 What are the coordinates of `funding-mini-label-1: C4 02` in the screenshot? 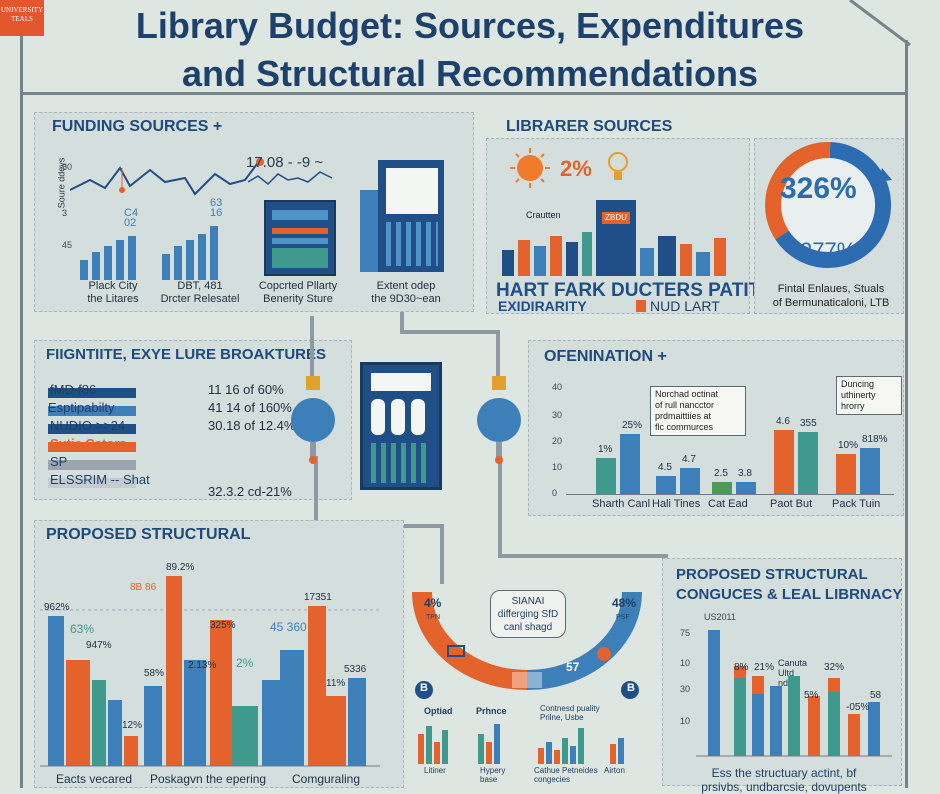 It's located at (131, 218).